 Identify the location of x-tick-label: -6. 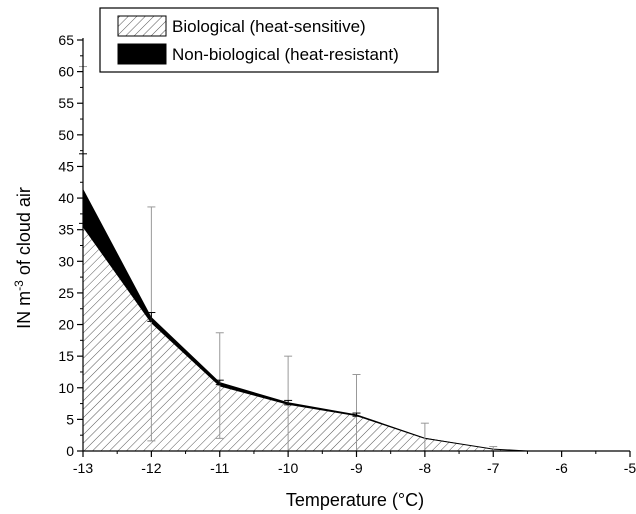
(561, 468).